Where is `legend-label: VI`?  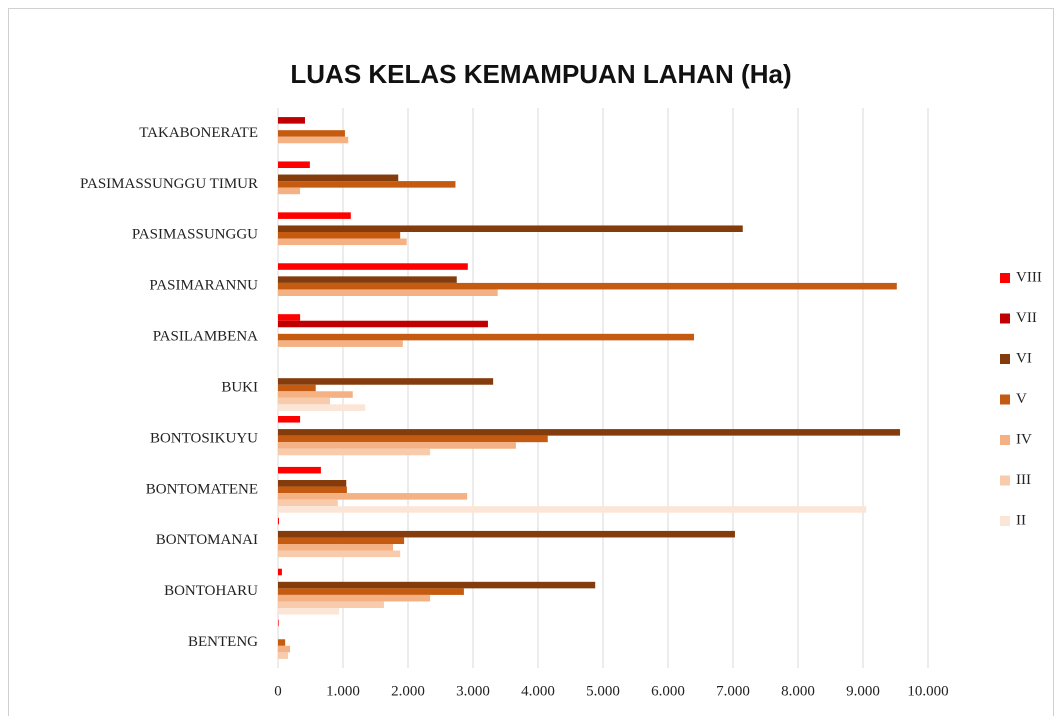
legend-label: VI is located at coordinates (1024, 358).